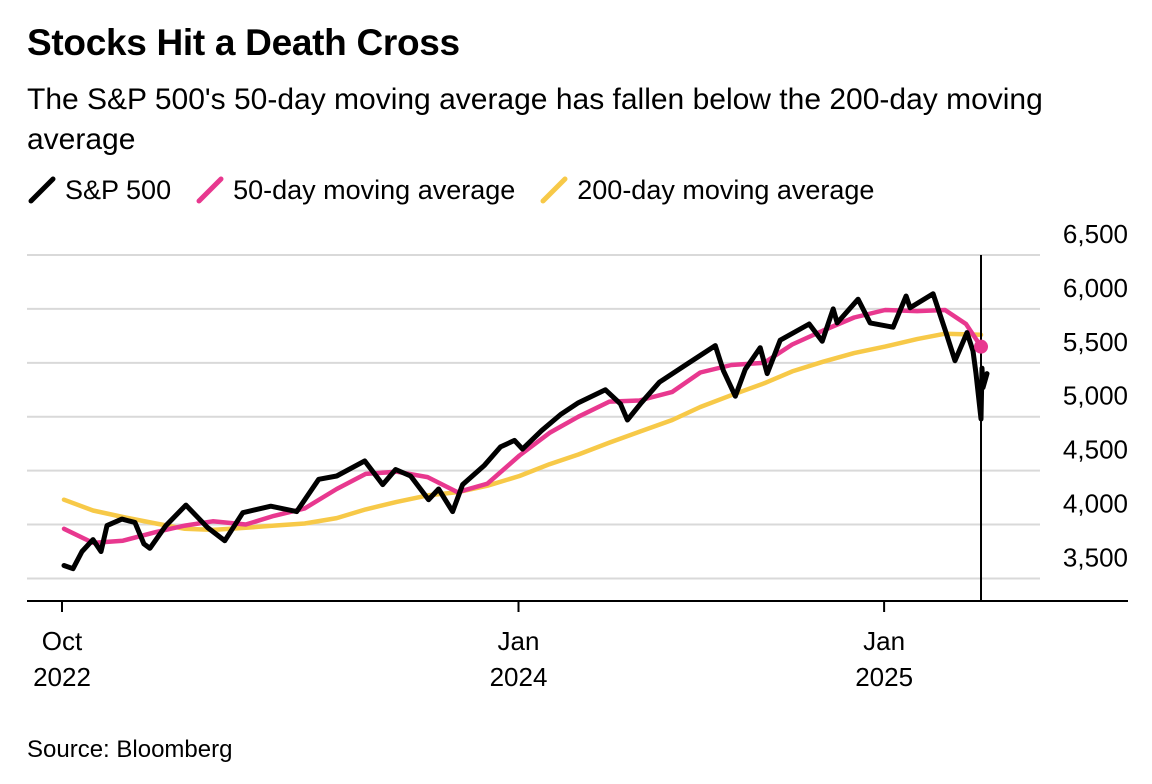 The width and height of the screenshot is (1152, 784). What do you see at coordinates (884, 677) in the screenshot?
I see `x-tick-label-year: 2025` at bounding box center [884, 677].